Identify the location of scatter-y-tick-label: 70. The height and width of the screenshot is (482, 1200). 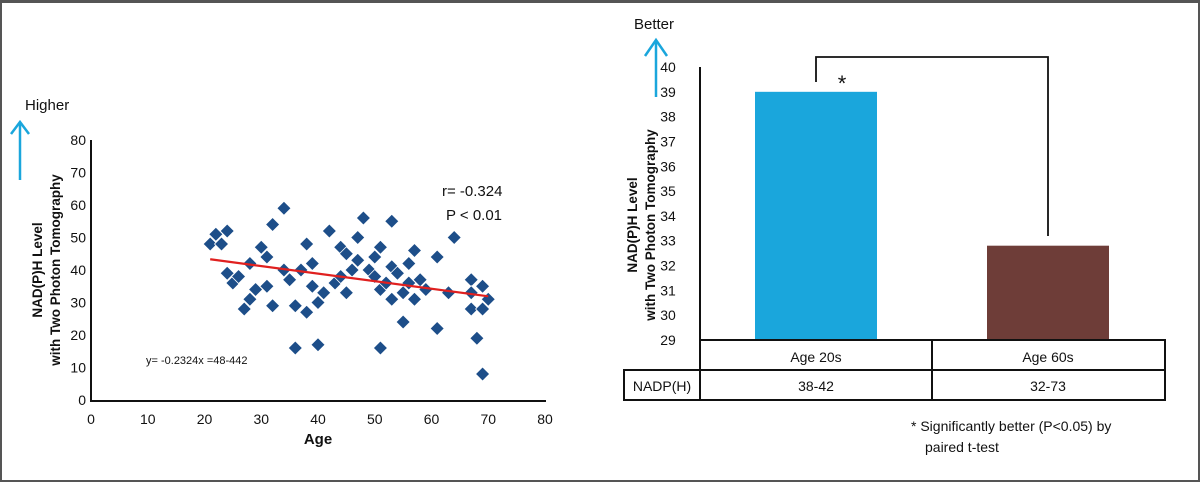
(78, 173).